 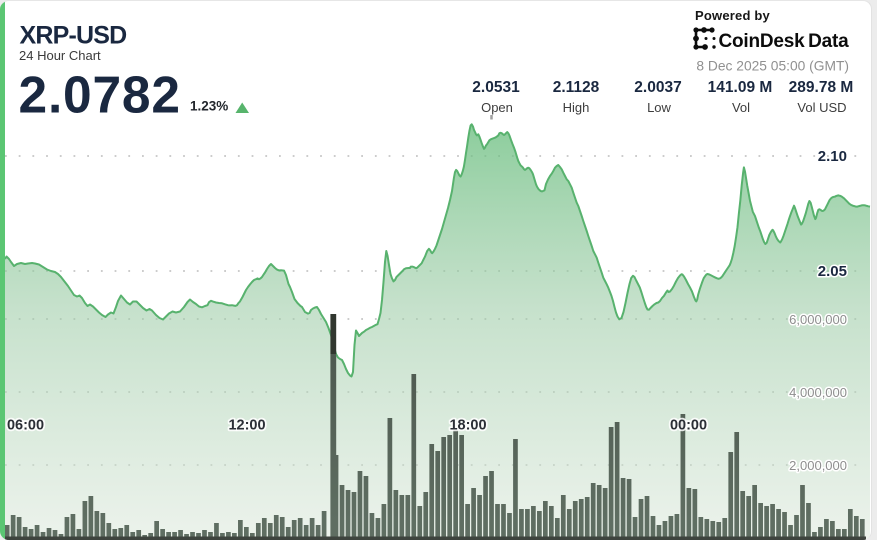 What do you see at coordinates (784, 41) in the screenshot?
I see `svg-text: CoinDesk Data` at bounding box center [784, 41].